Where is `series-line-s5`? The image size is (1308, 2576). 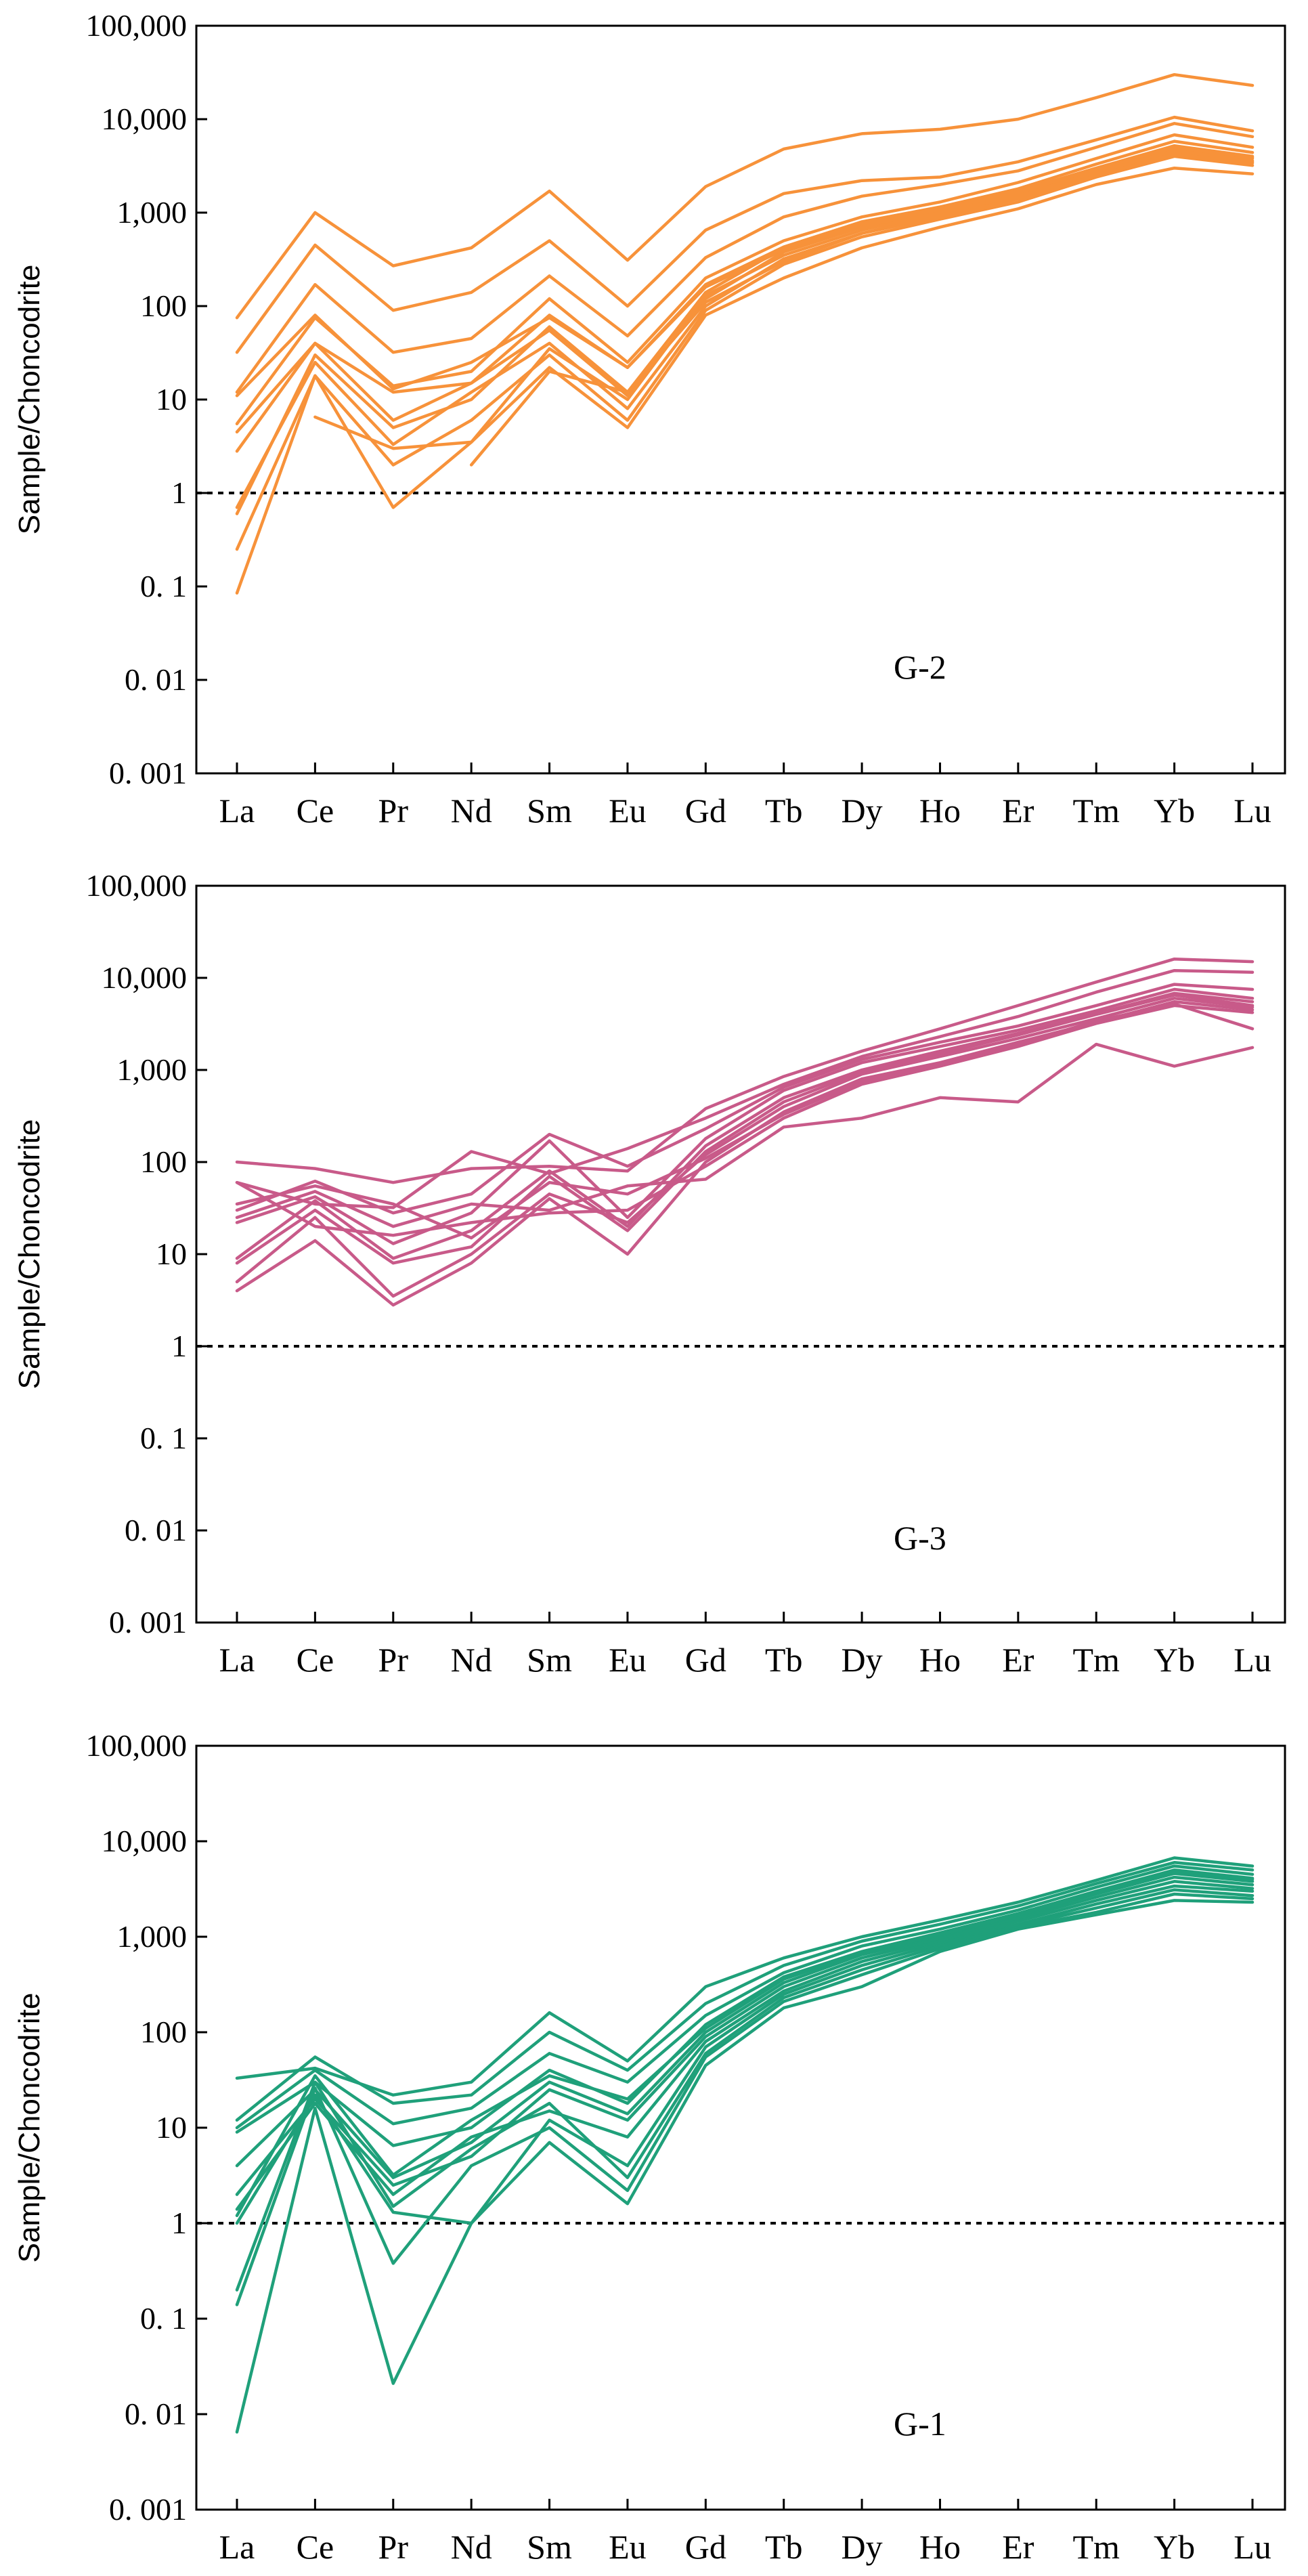
series-line-s5 is located at coordinates (745, 286).